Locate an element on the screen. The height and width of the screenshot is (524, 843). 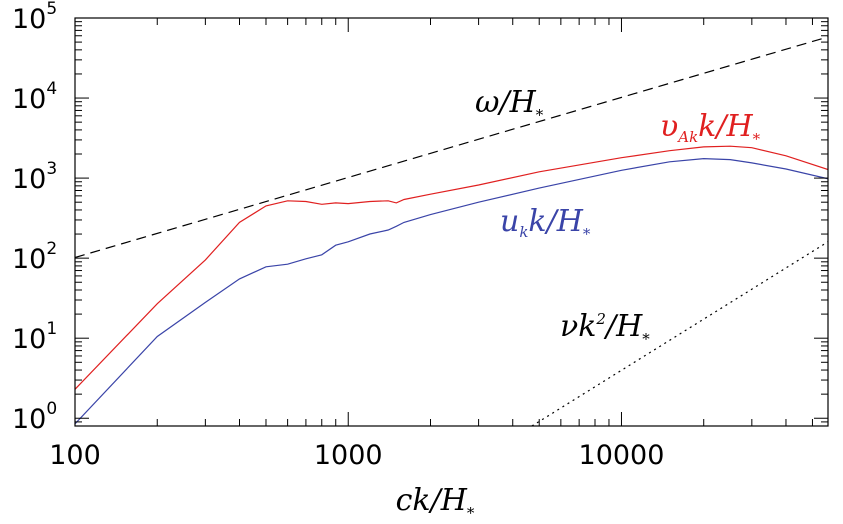
y-tick-label: 10² is located at coordinates (34, 257).